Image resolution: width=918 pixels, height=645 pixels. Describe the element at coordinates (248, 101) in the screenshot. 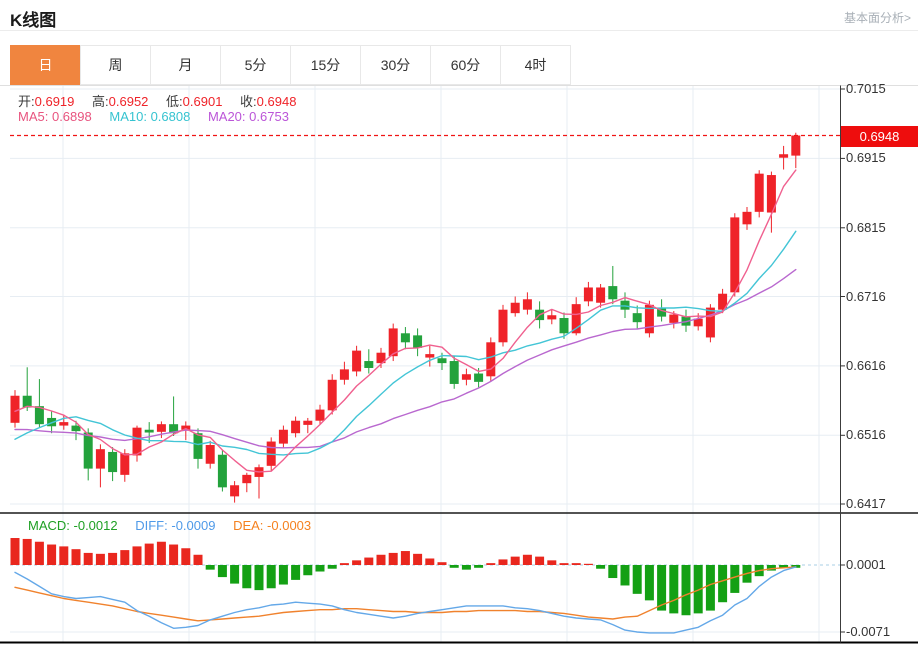

I see `close-label: 收:` at that location.